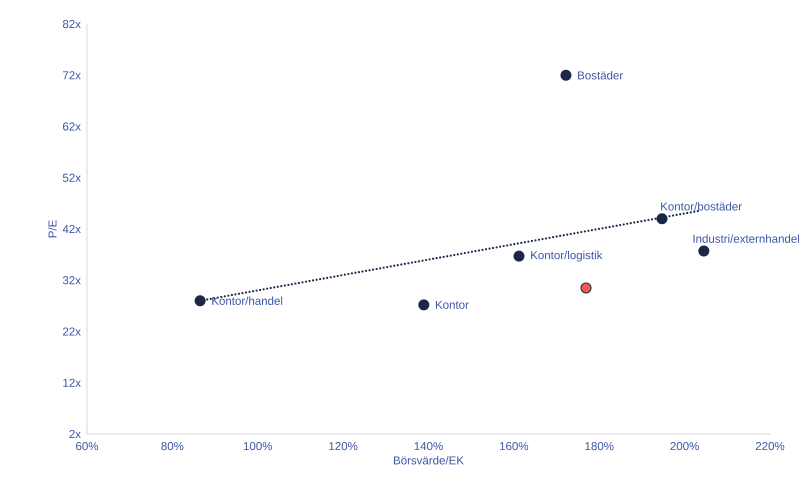  What do you see at coordinates (599, 446) in the screenshot?
I see `x-tick-label: 180%` at bounding box center [599, 446].